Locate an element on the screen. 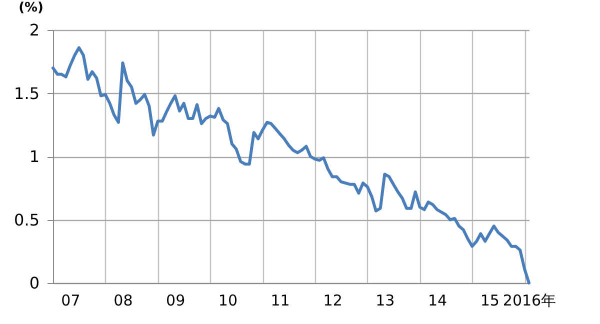 The image size is (600, 324). y-tick-label: 1.5 is located at coordinates (27, 93).